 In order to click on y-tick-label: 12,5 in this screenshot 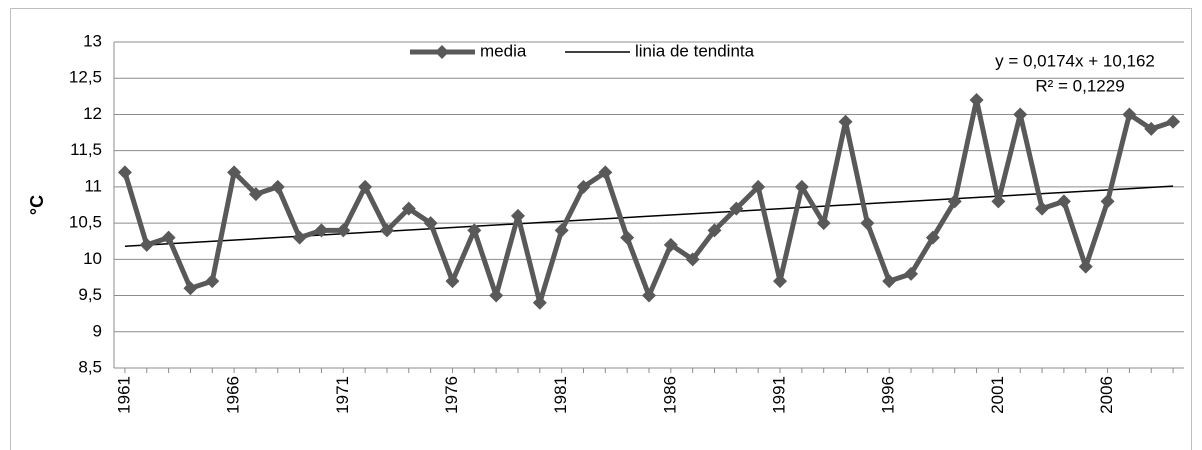, I will do `click(85, 77)`.